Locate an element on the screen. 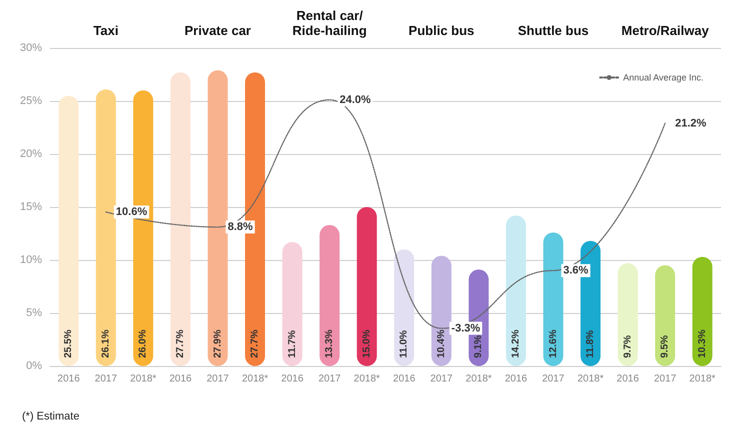  data-label: 9.1% is located at coordinates (478, 346).